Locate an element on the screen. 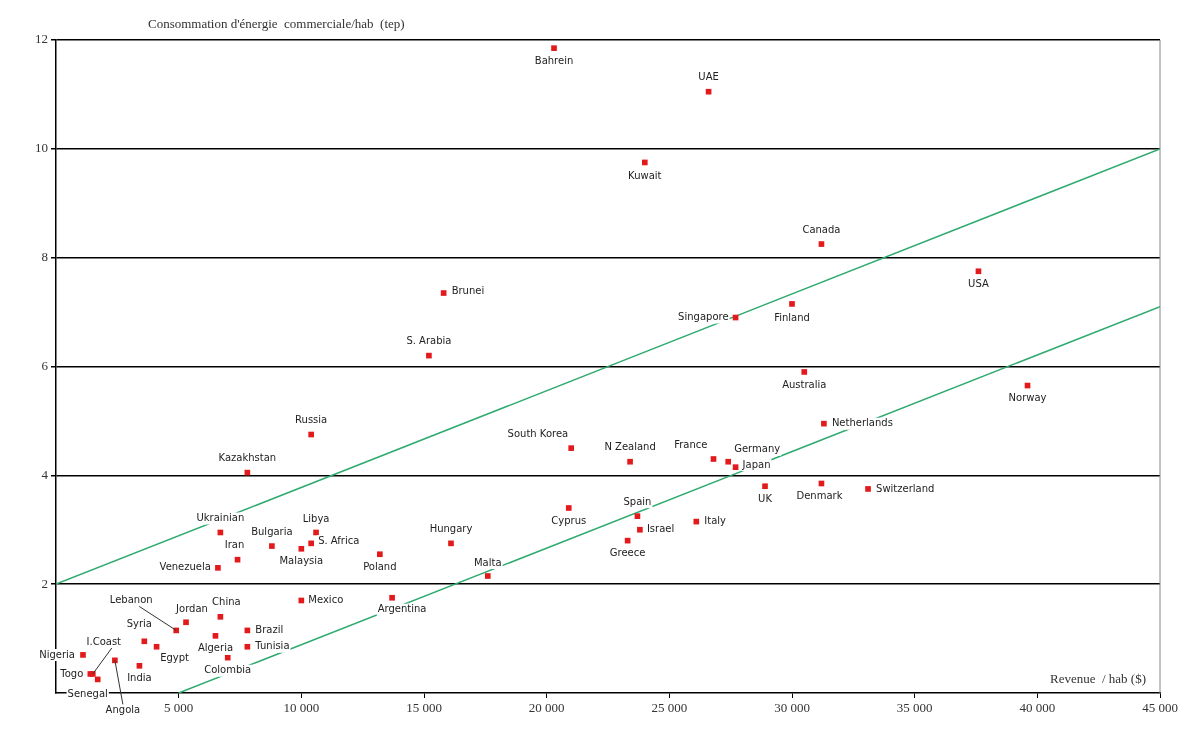 Image resolution: width=1204 pixels, height=729 pixels. data-label: Italy is located at coordinates (715, 521).